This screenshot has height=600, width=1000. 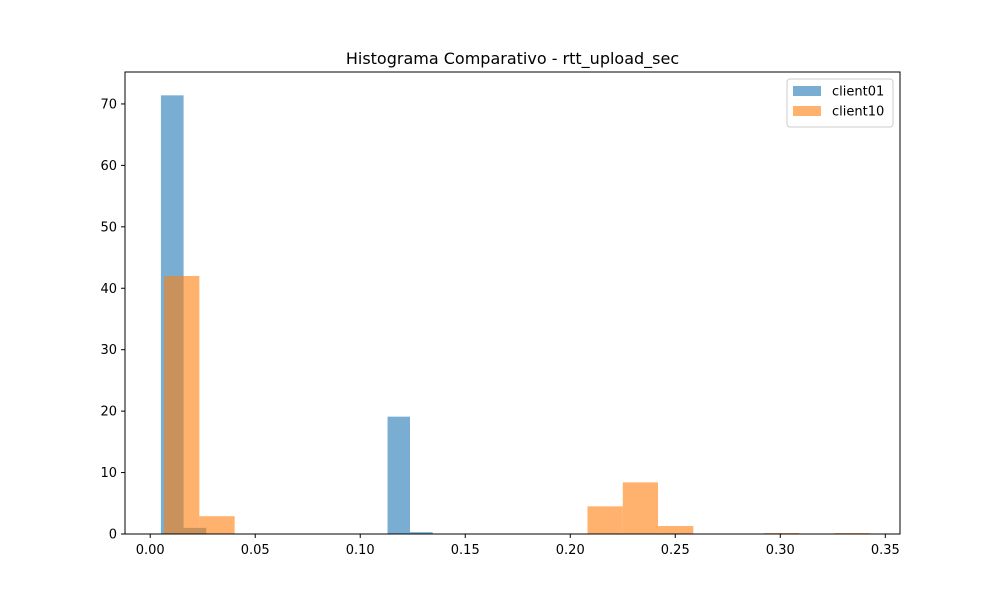 What do you see at coordinates (108, 473) in the screenshot?
I see `y-tick-label: 10` at bounding box center [108, 473].